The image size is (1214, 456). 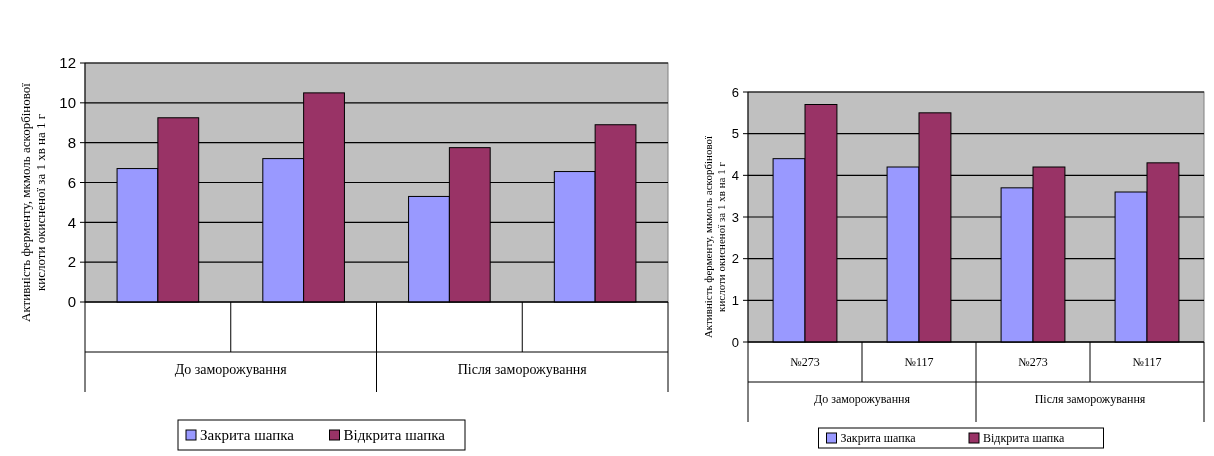 What do you see at coordinates (735, 300) in the screenshot?
I see `y-tick-label: 1` at bounding box center [735, 300].